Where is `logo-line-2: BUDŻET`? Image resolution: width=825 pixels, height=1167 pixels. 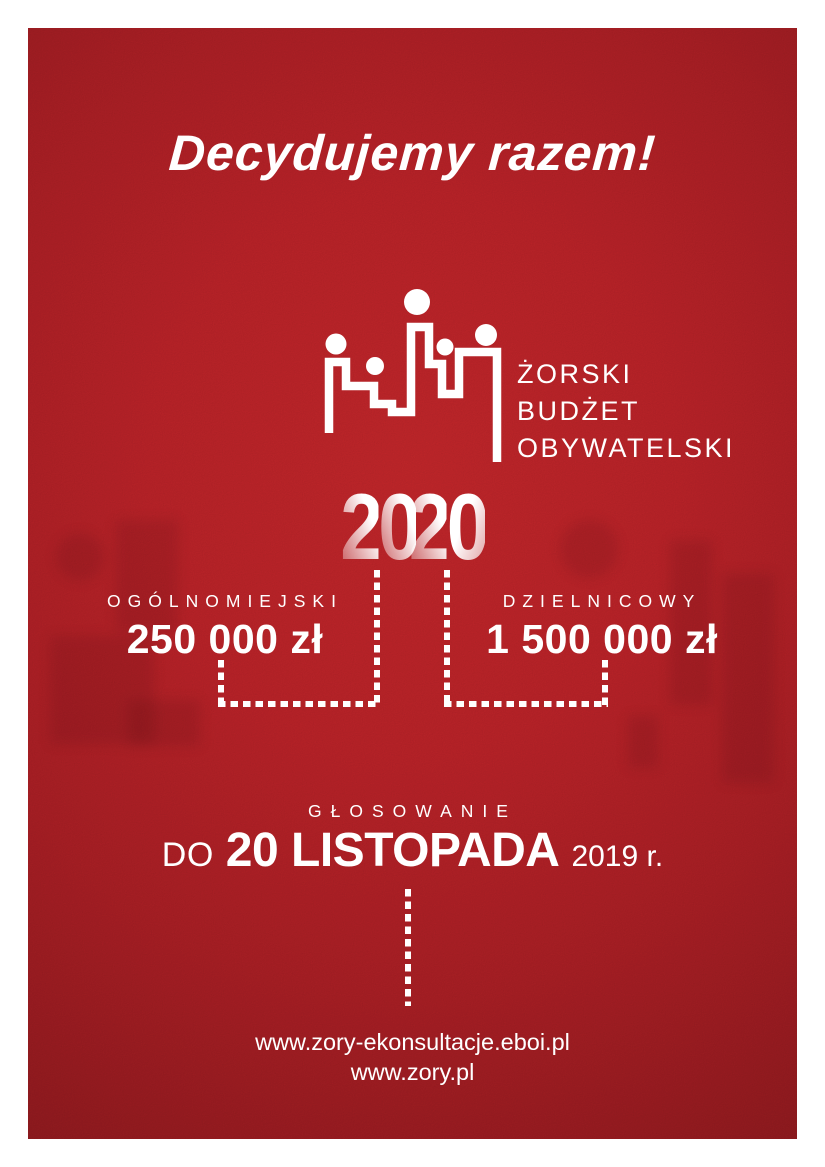 logo-line-2: BUDŻET is located at coordinates (578, 411).